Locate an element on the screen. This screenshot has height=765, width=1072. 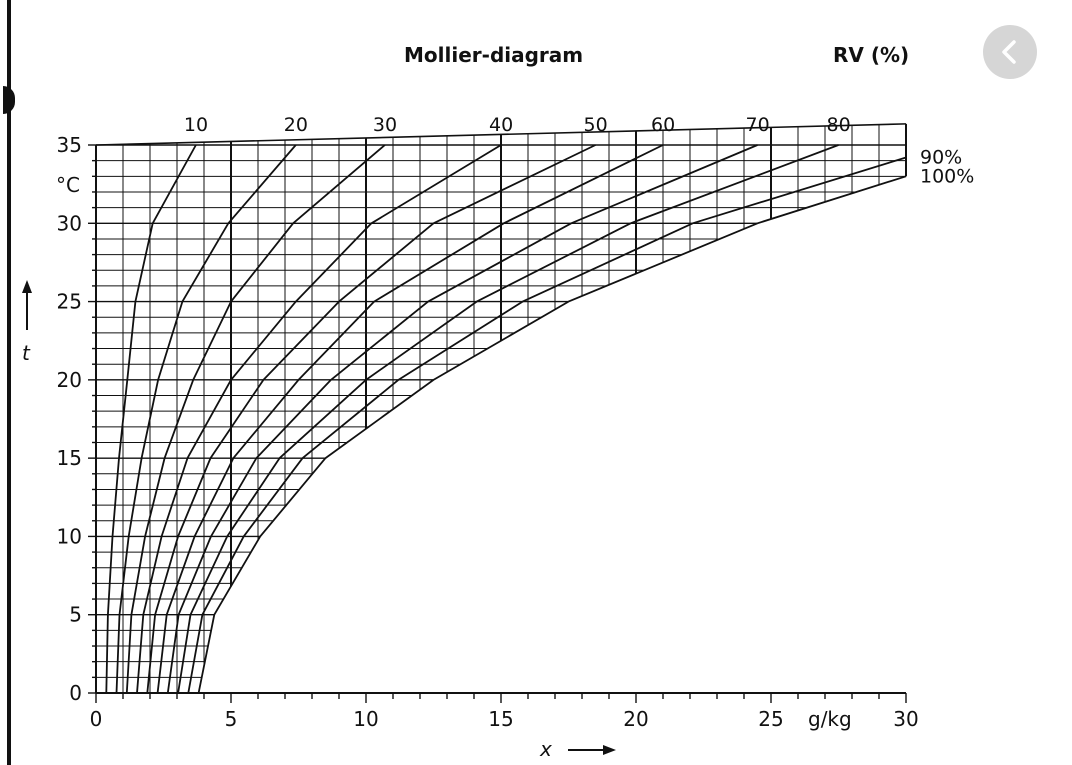
x-arrow-head is located at coordinates (609, 750).